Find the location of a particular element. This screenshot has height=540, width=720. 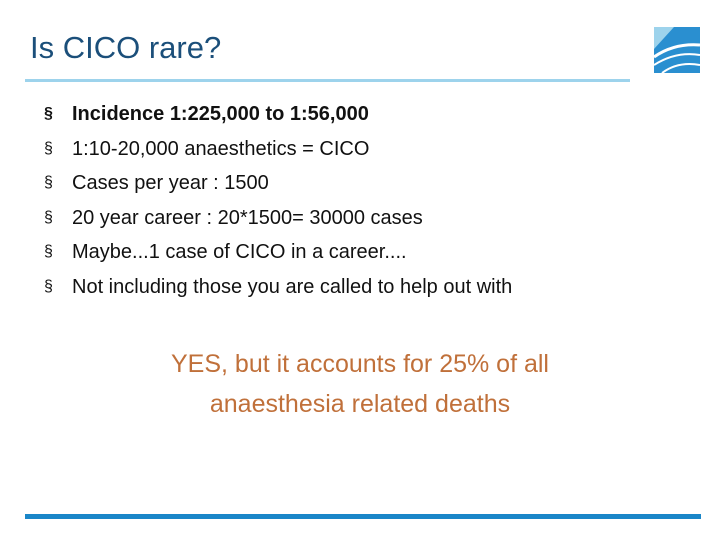

footer-bar is located at coordinates (363, 516).